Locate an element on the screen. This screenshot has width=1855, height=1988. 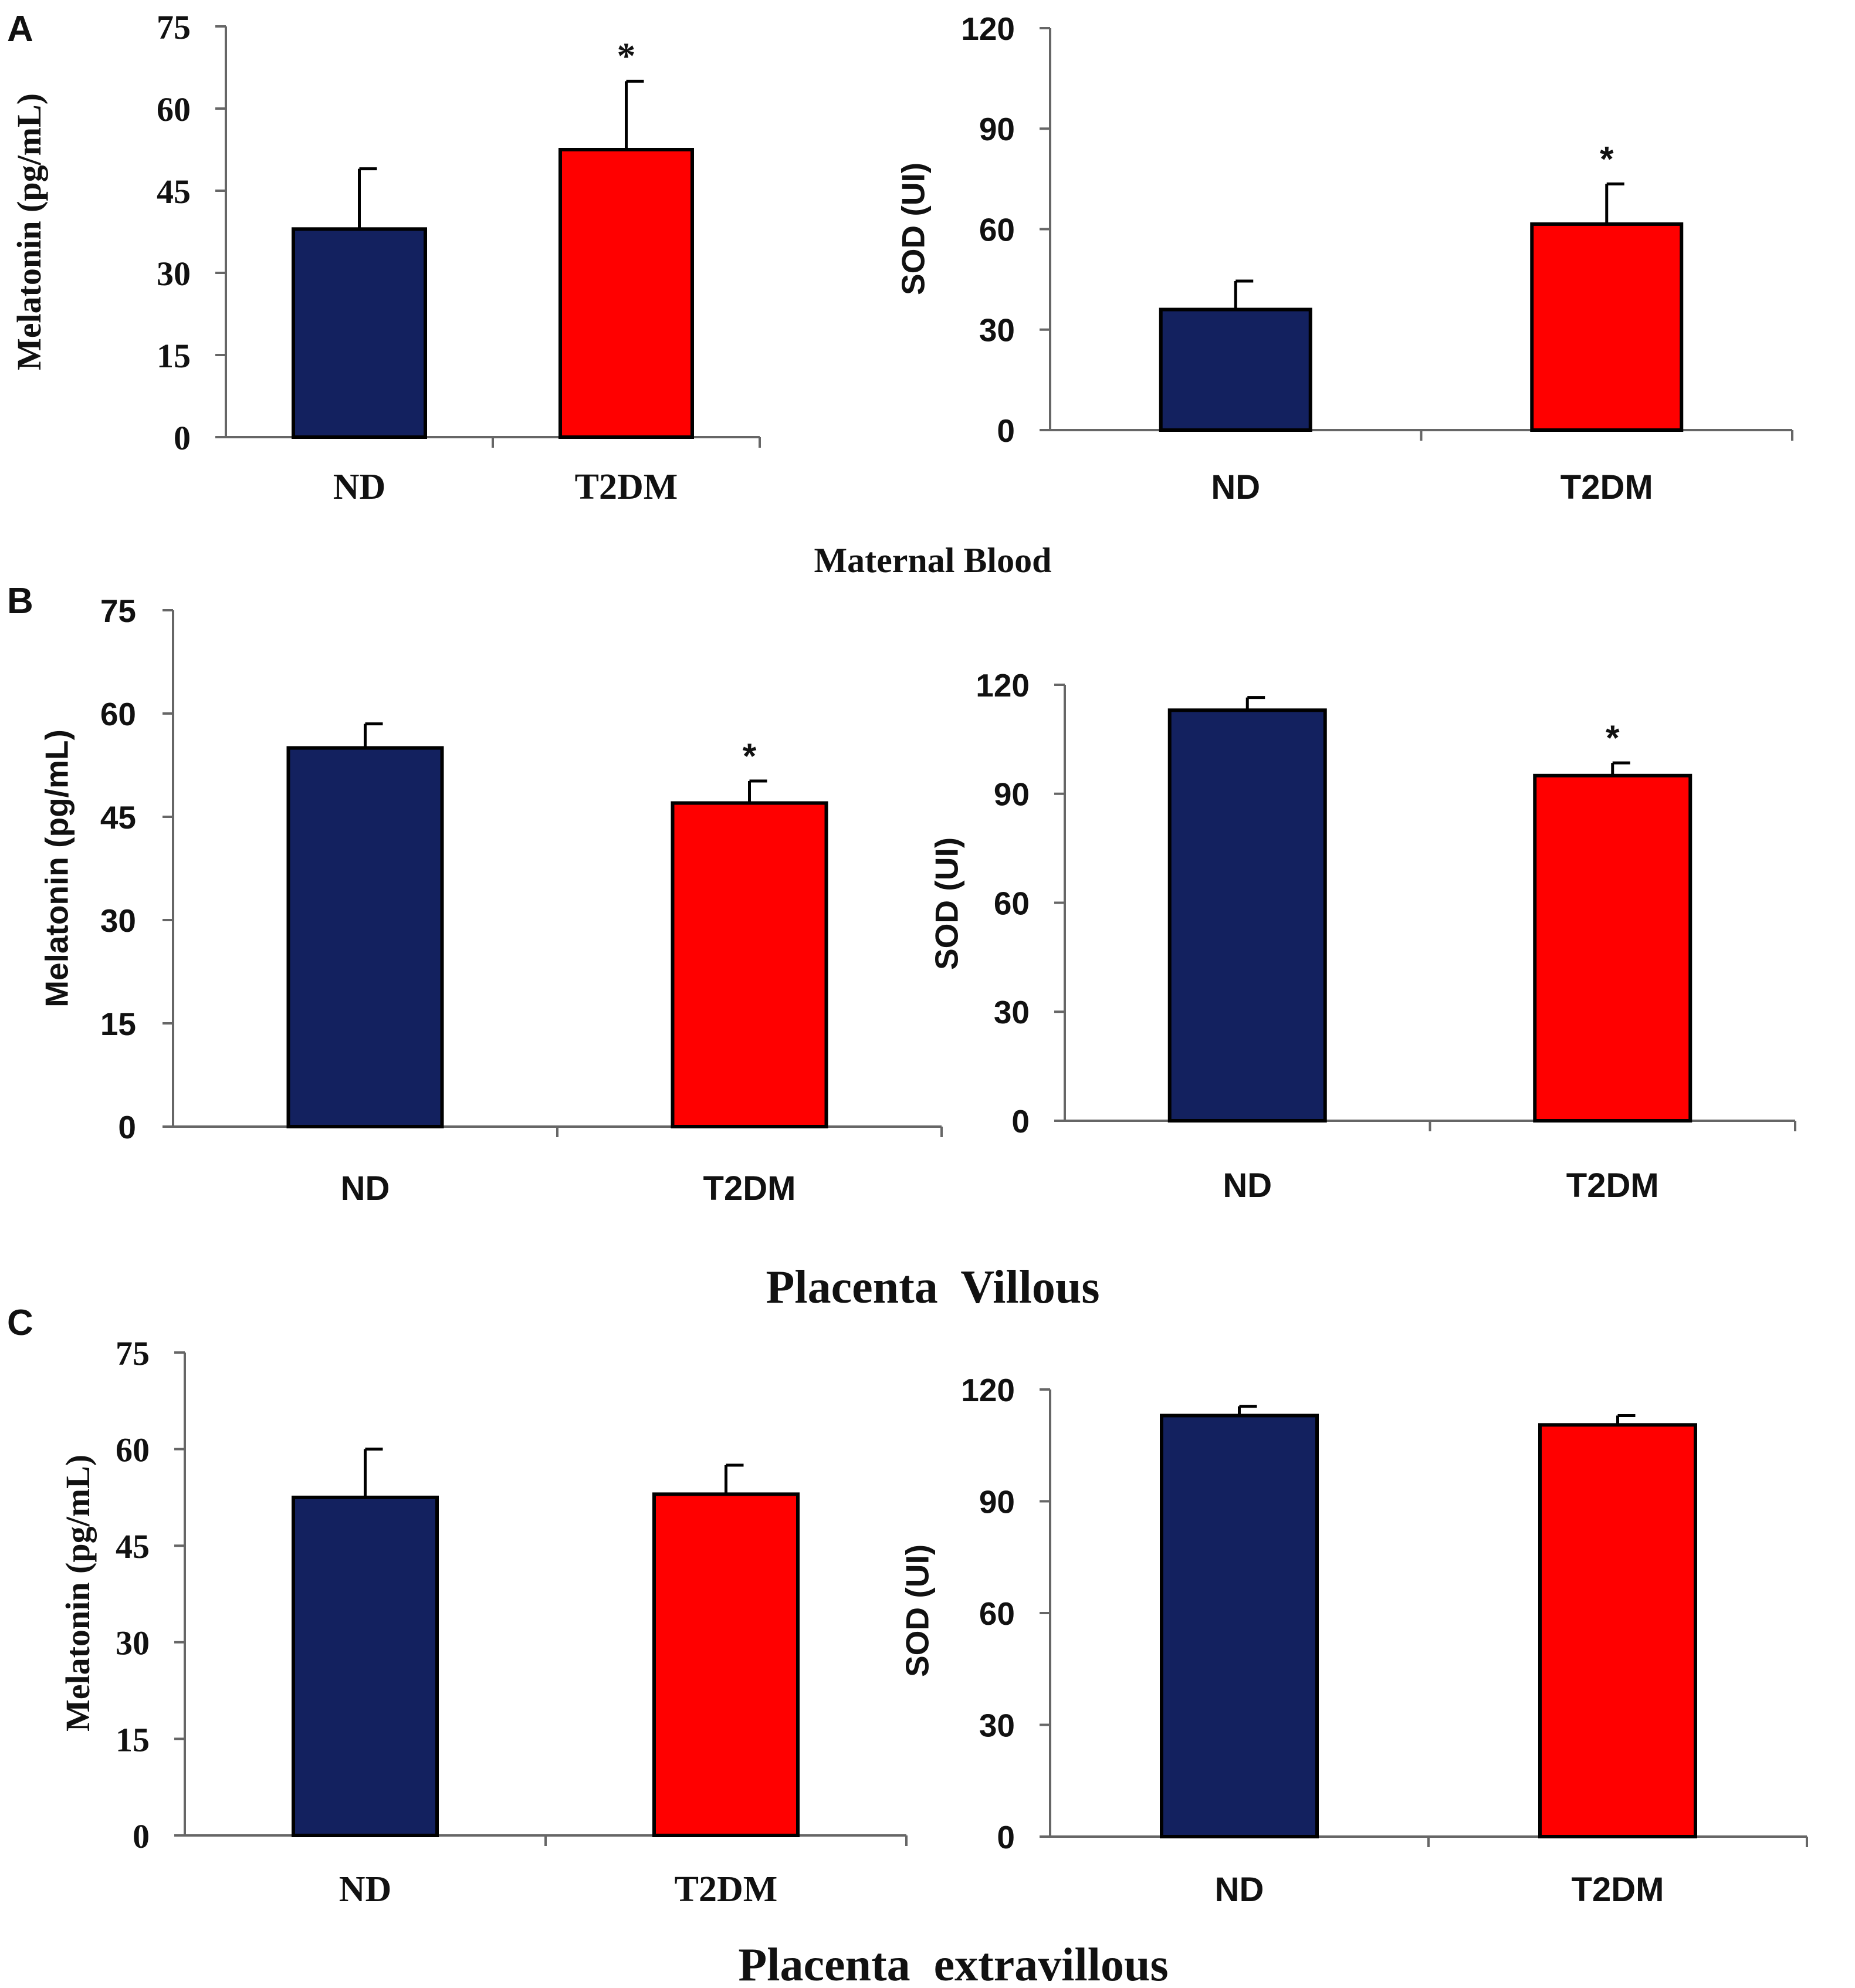
section-title-placenta-extravillous: Placenta extravillous is located at coordinates (953, 1964).